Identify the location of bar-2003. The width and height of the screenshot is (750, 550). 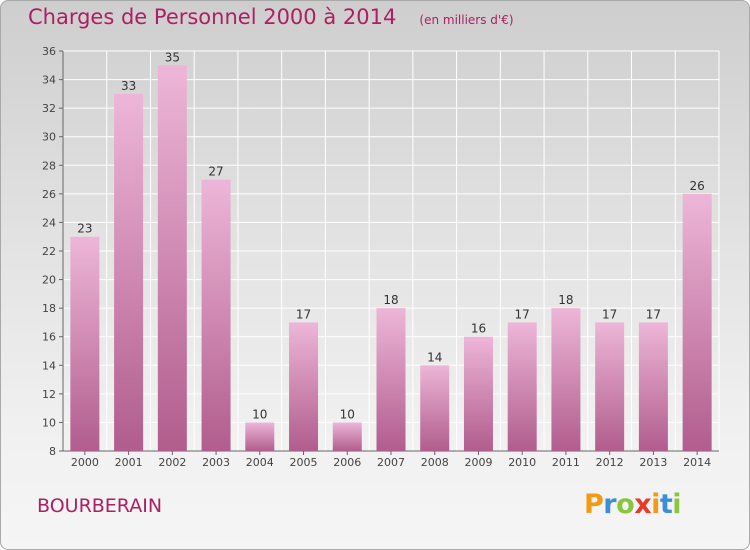
(216, 315).